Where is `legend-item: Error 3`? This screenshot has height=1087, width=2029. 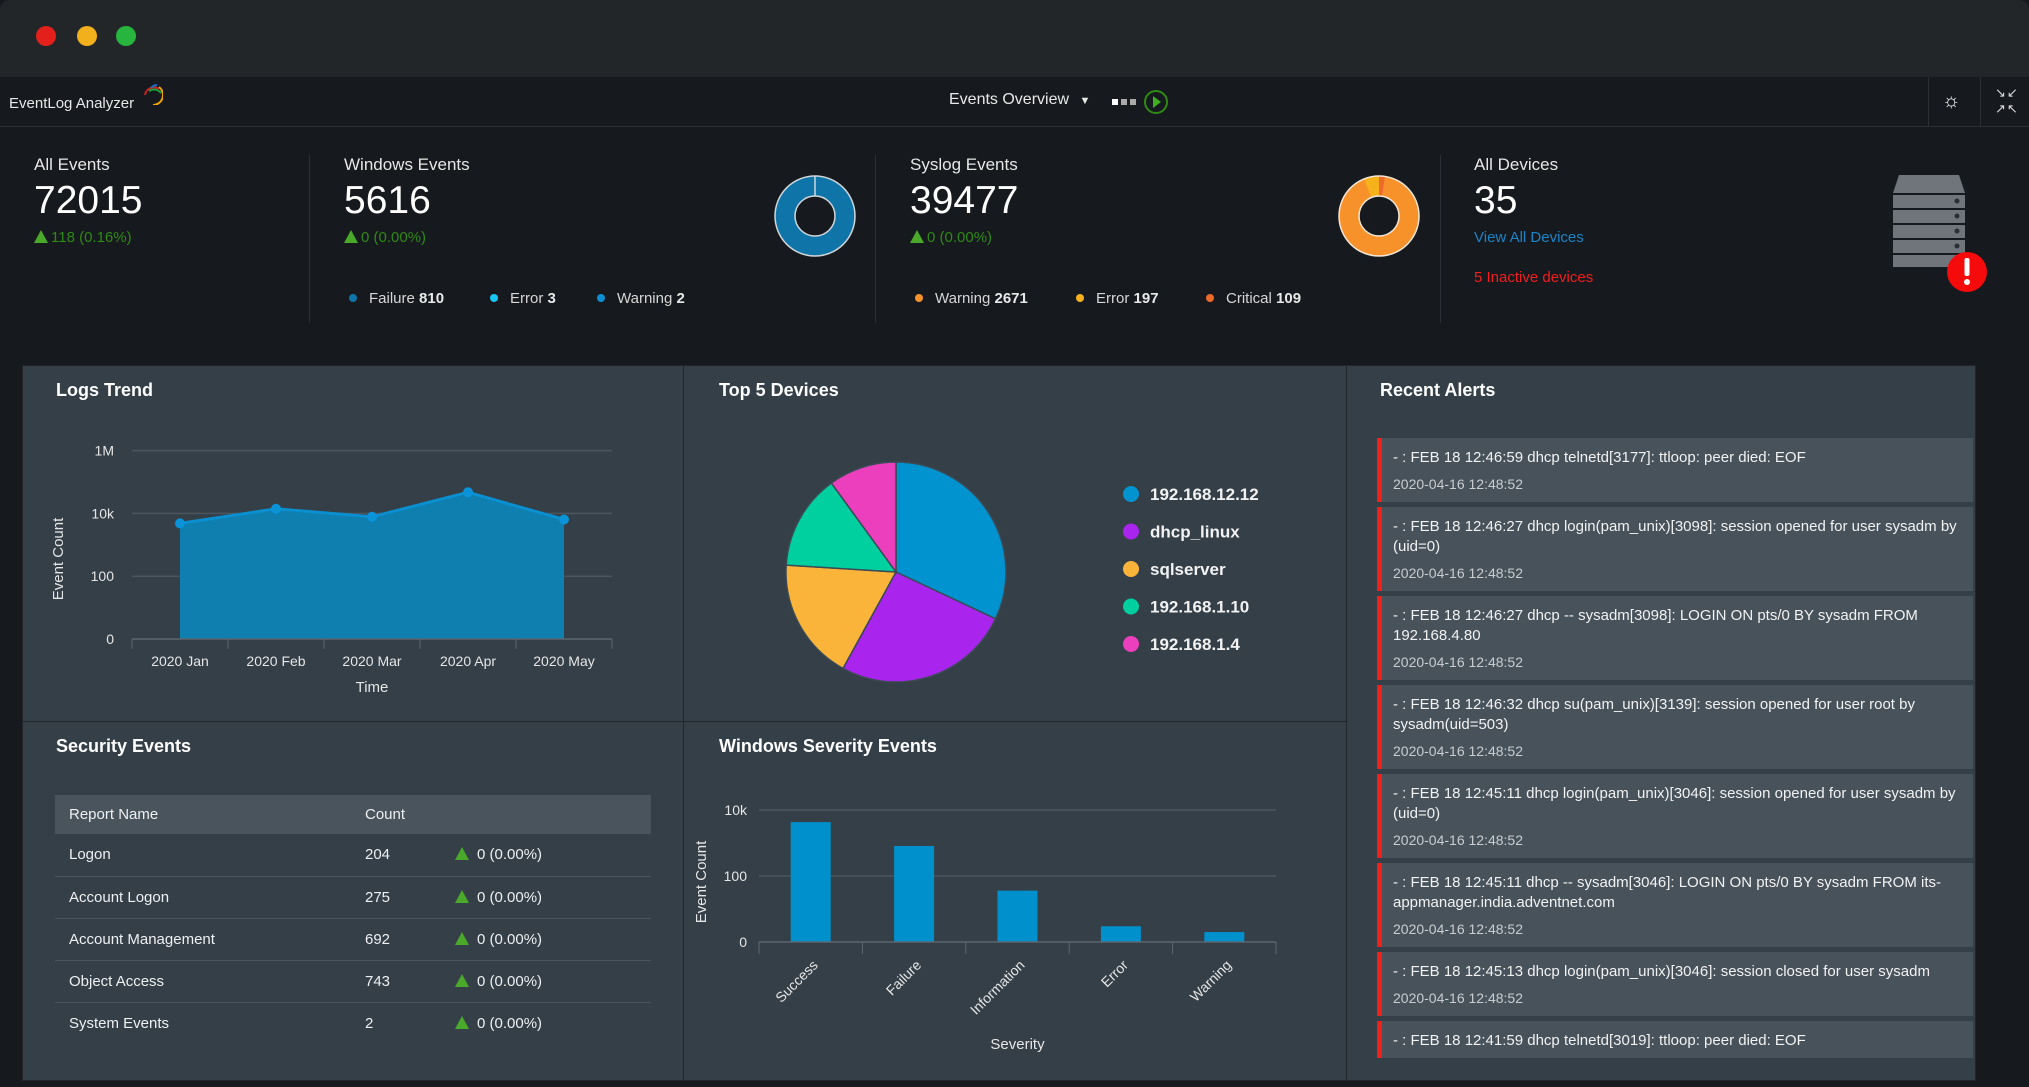
legend-item: Error 3 is located at coordinates (523, 298).